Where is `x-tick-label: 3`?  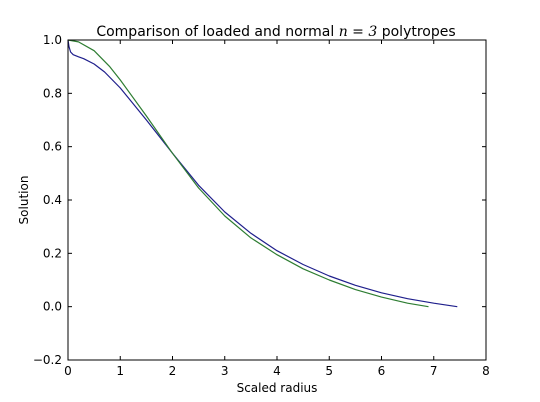
x-tick-label: 3 is located at coordinates (225, 371).